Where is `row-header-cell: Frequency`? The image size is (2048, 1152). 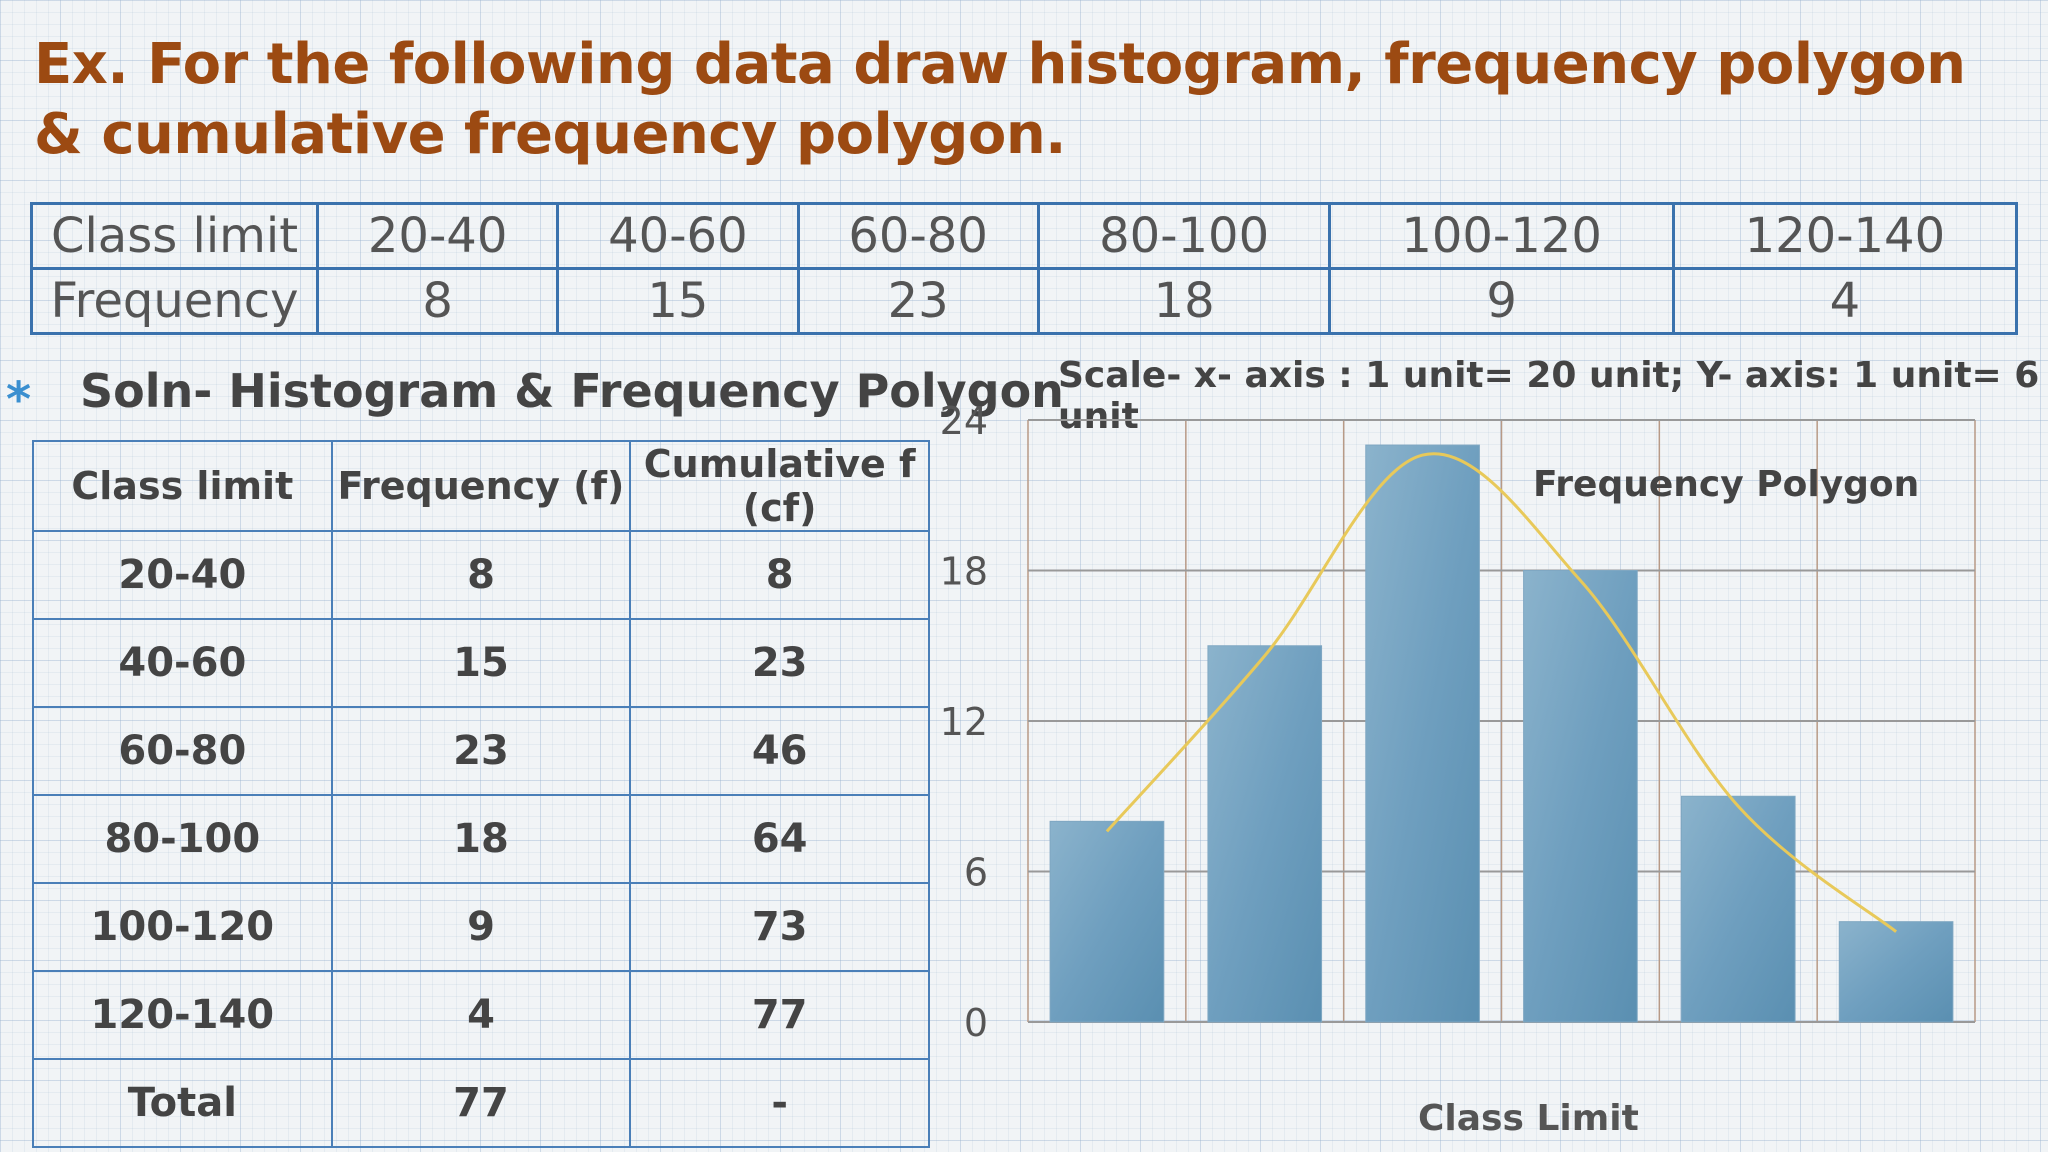
row-header-cell: Frequency is located at coordinates (174, 301).